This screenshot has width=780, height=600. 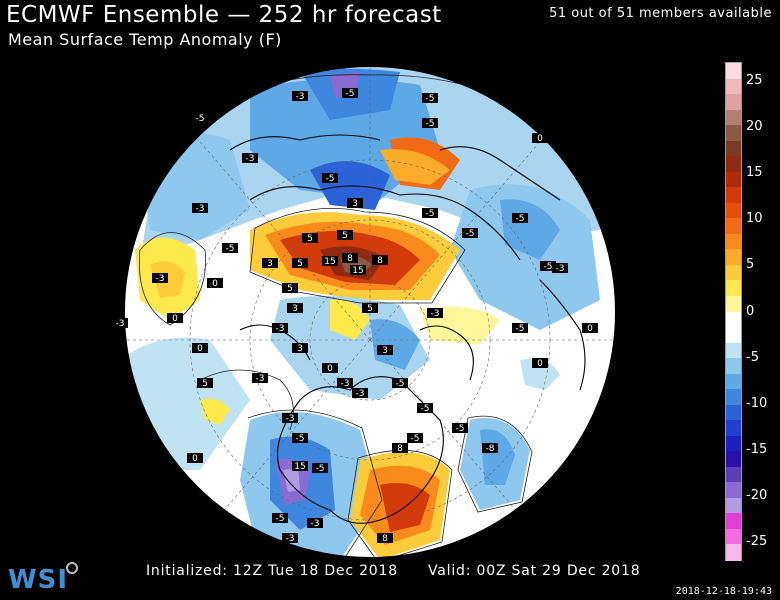 I want to click on colorbar-tick-label: 25, so click(x=754, y=81).